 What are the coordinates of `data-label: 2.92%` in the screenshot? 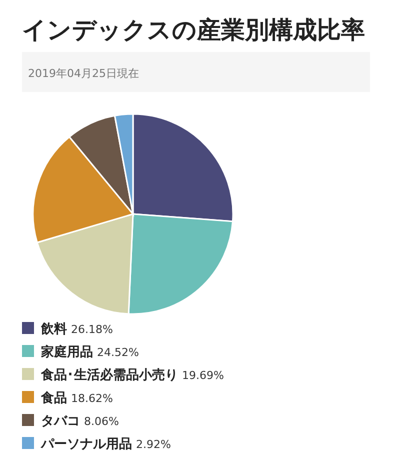 It's located at (153, 444).